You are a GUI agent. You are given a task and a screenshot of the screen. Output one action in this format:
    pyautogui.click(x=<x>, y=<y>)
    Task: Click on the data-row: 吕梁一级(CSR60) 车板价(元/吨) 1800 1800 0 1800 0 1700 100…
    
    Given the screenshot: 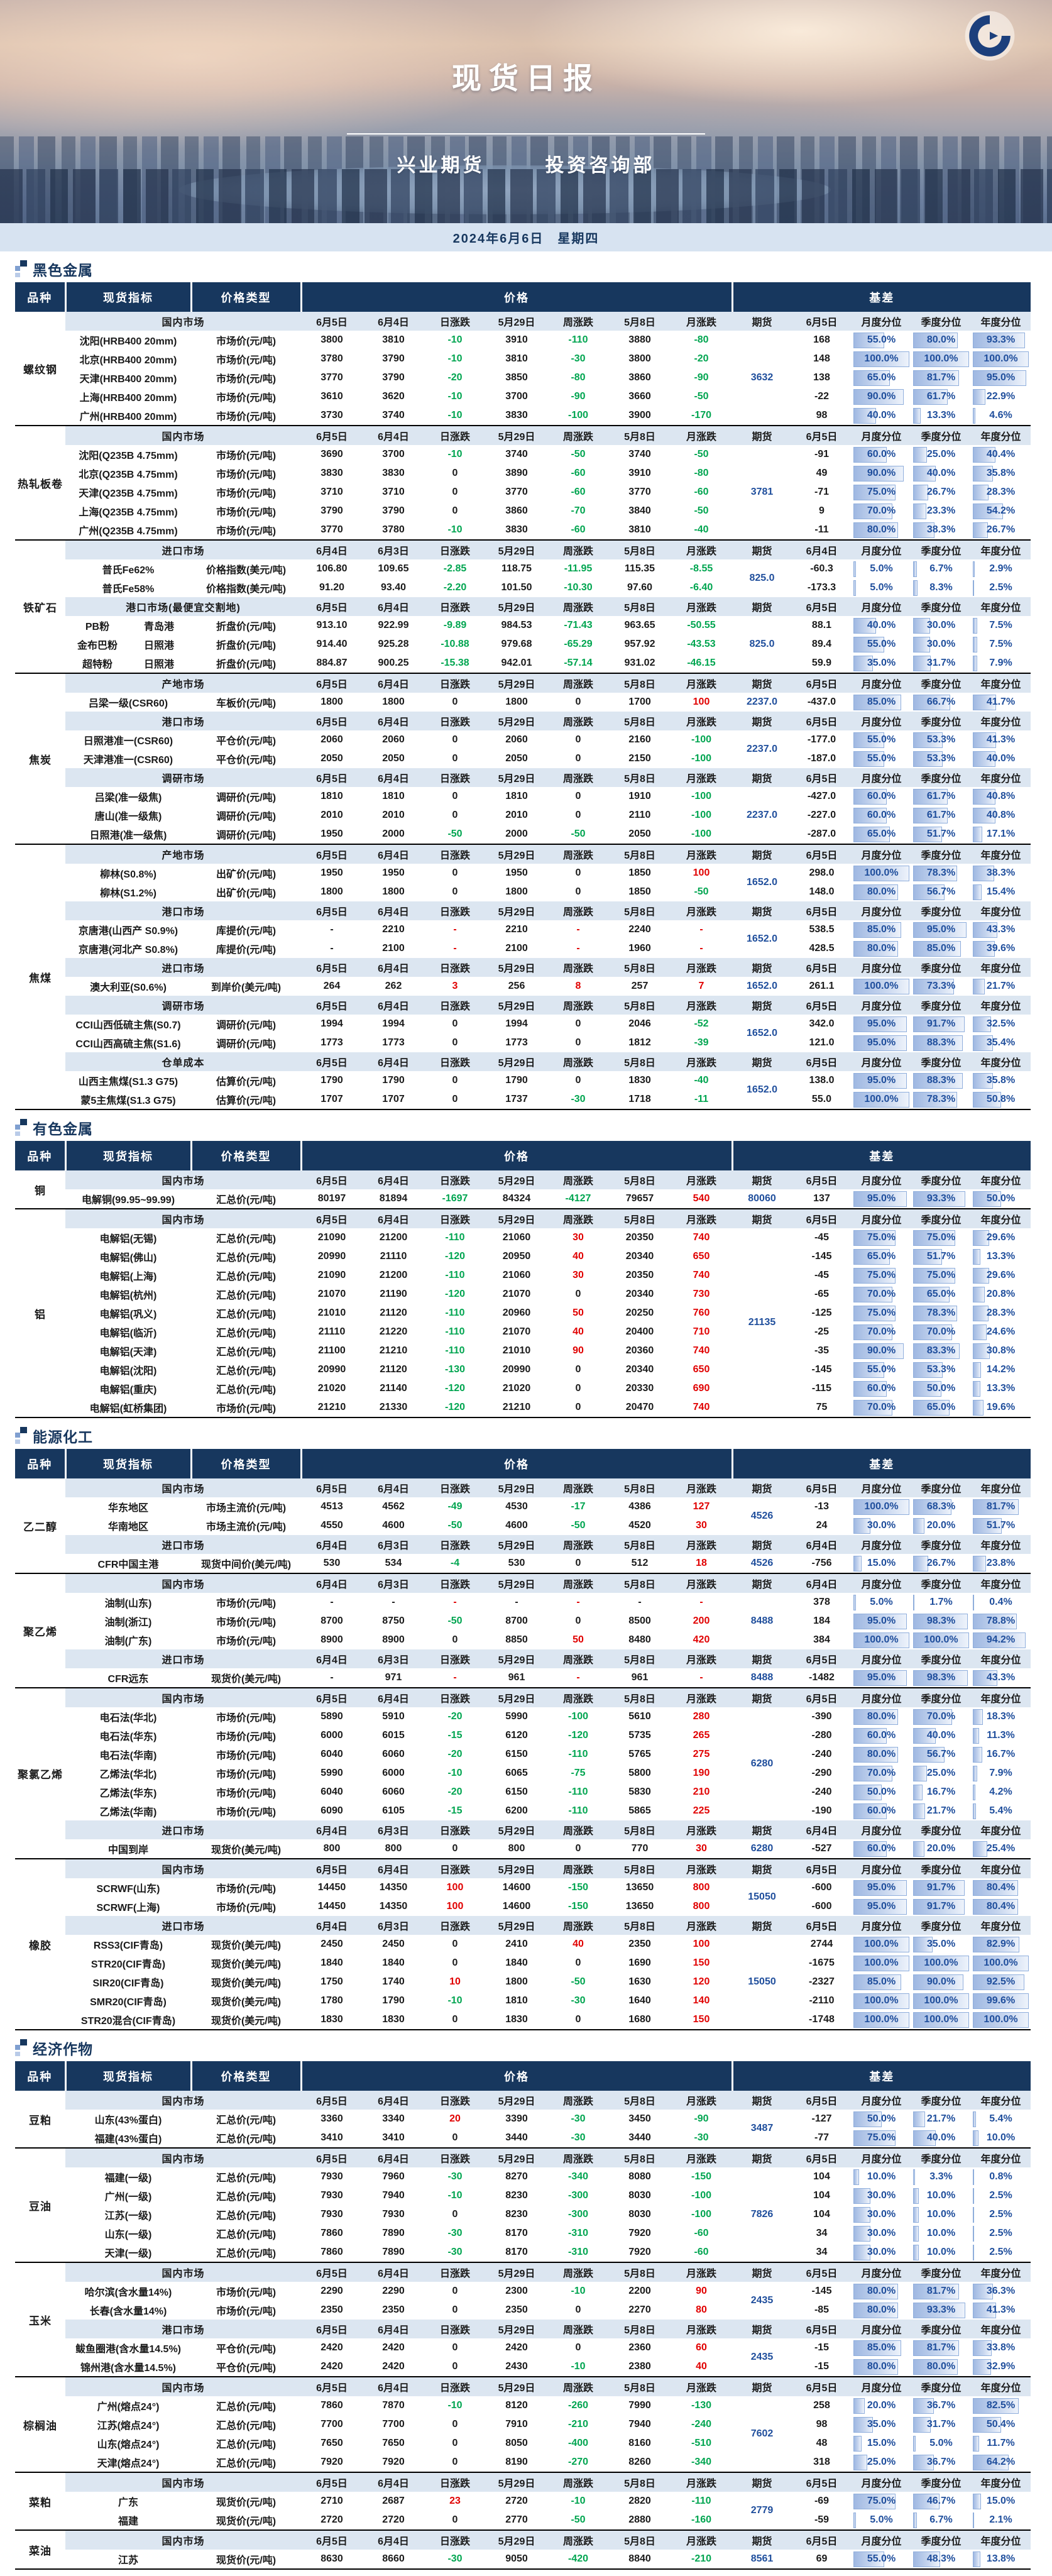 What is the action you would take?
    pyautogui.click(x=523, y=702)
    